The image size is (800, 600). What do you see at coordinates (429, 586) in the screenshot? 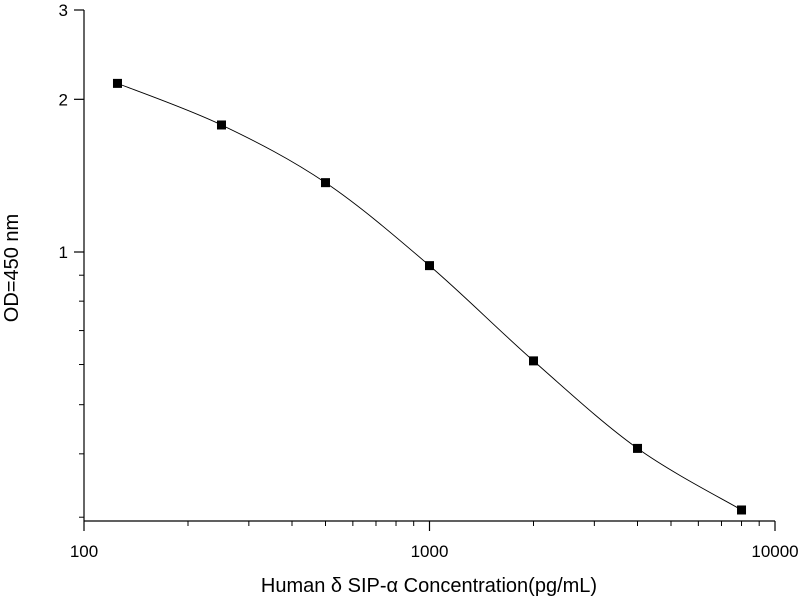
I see `x-axis-title: Human δ SIP-α Concentration(pg/mL)` at bounding box center [429, 586].